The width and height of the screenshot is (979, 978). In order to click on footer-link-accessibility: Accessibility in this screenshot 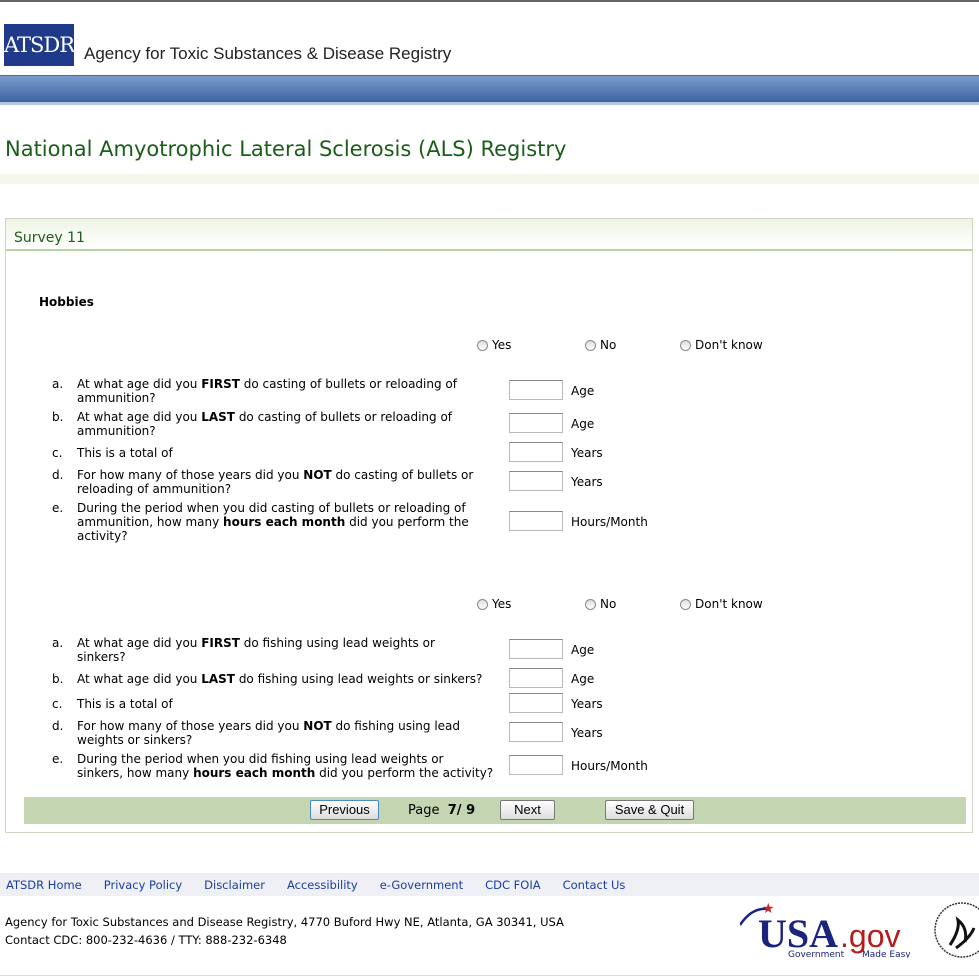, I will do `click(322, 884)`.